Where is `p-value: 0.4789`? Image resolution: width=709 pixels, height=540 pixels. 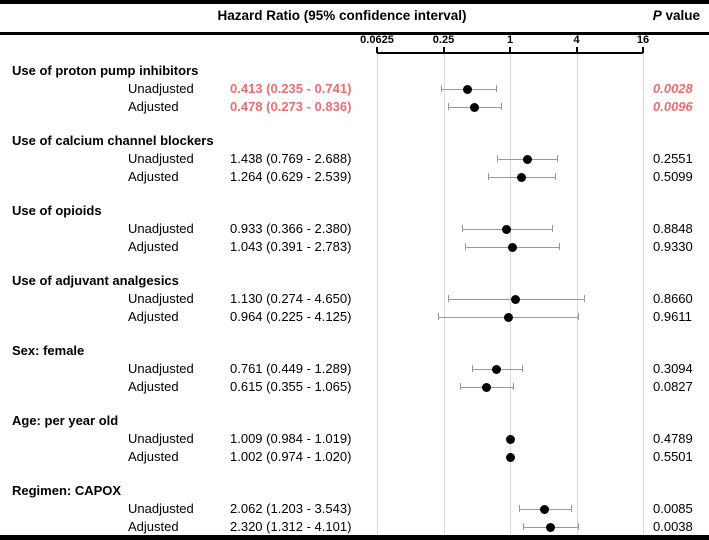
p-value: 0.4789 is located at coordinates (673, 438).